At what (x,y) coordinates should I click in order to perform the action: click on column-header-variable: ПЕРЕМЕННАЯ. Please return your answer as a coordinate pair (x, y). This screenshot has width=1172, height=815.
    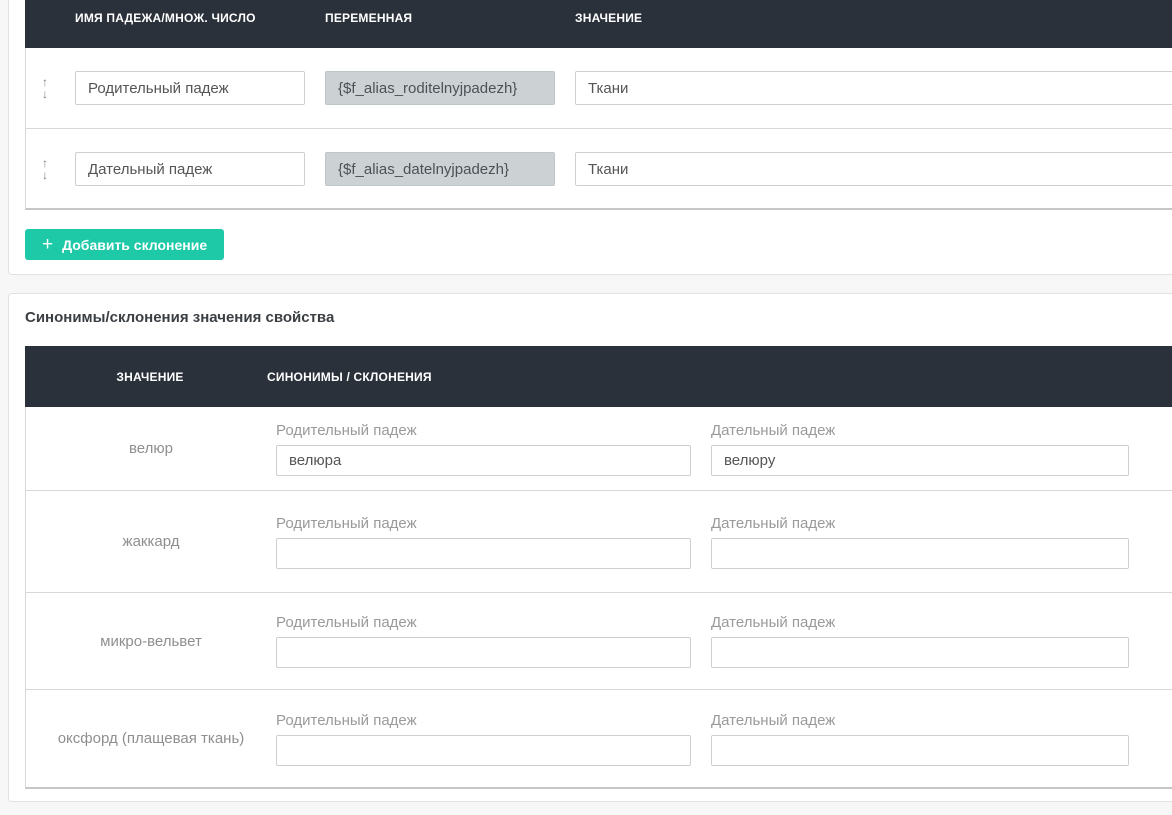
    Looking at the image, I should click on (369, 18).